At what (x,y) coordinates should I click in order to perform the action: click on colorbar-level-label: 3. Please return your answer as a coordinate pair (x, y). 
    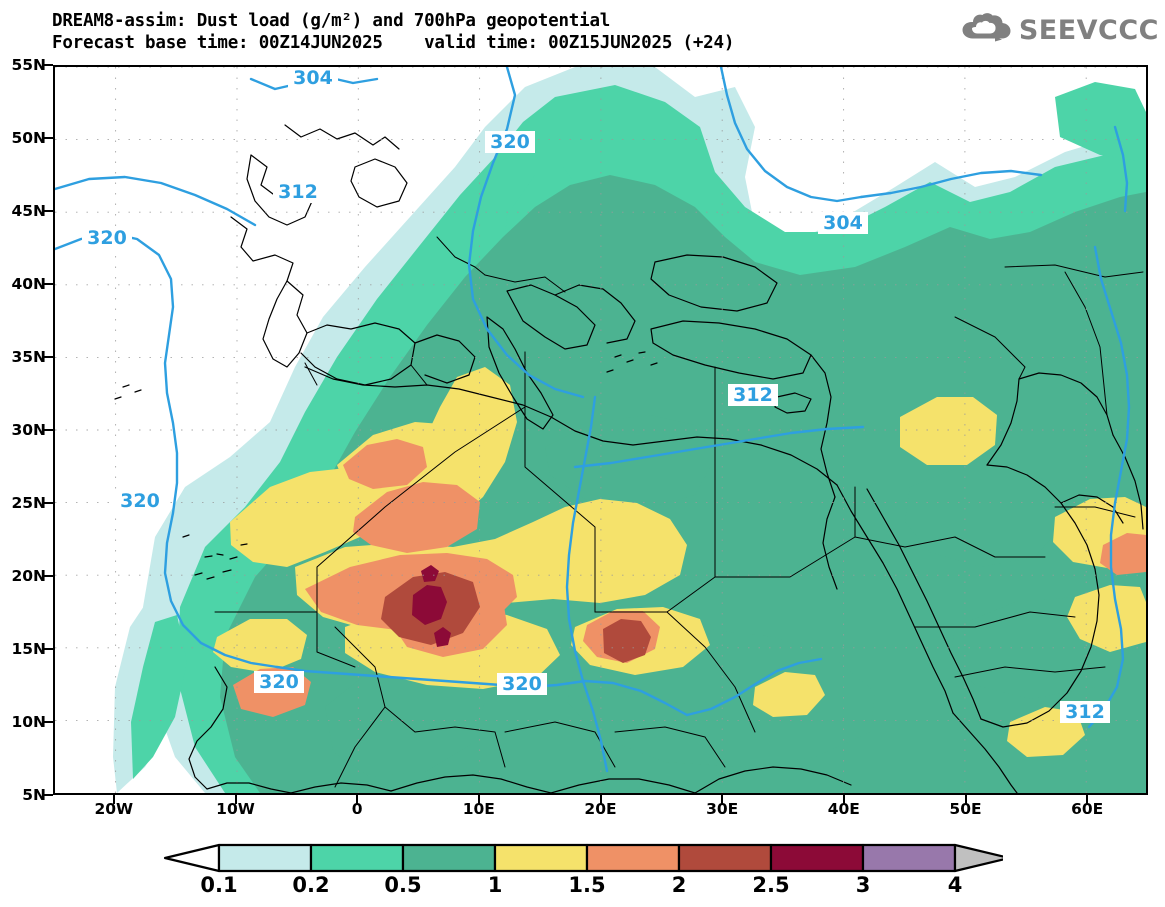
    Looking at the image, I should click on (863, 885).